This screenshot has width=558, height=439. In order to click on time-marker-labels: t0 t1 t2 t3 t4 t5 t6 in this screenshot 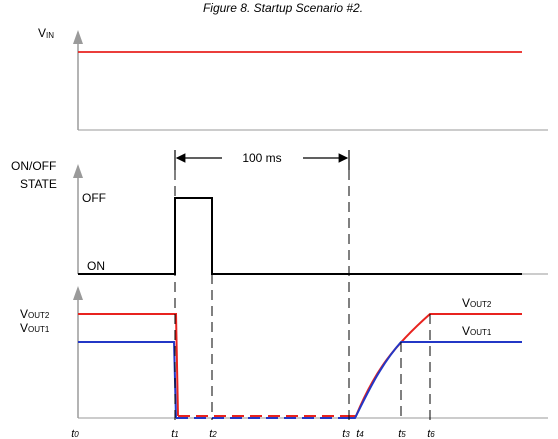, I will do `click(253, 433)`.